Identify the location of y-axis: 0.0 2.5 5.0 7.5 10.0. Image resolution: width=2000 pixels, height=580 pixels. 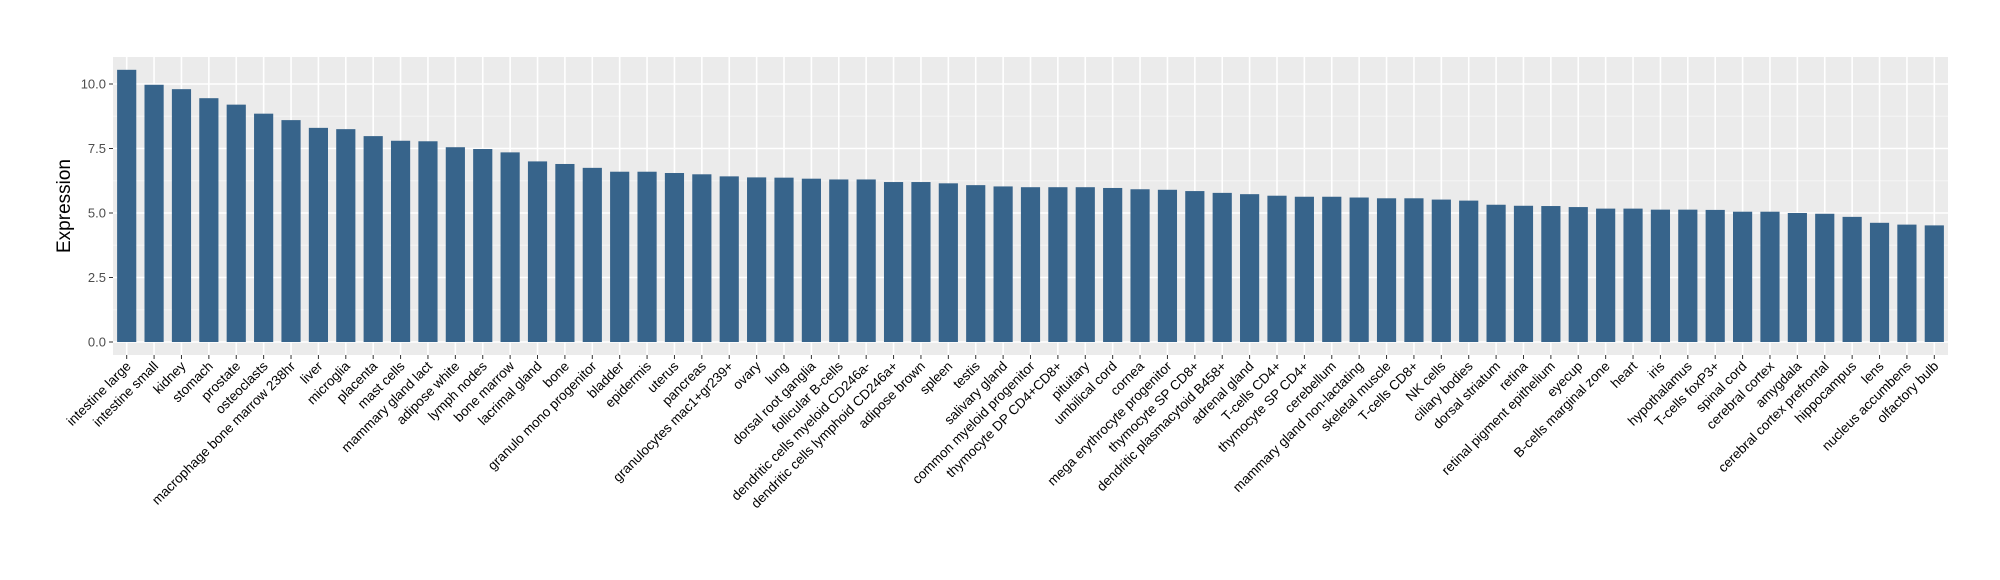
(97, 213).